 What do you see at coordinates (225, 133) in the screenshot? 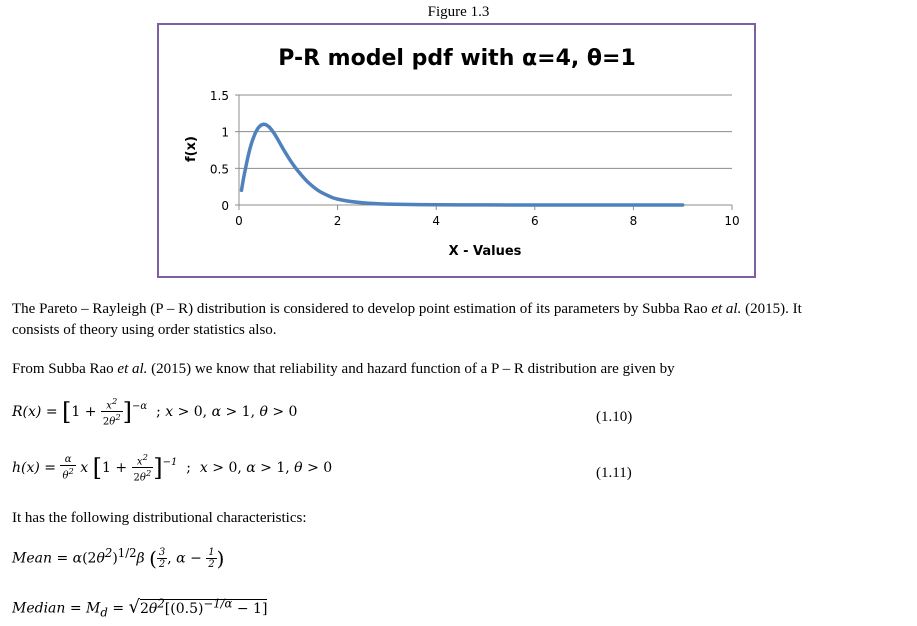
I see `y-tick-label: 1` at bounding box center [225, 133].